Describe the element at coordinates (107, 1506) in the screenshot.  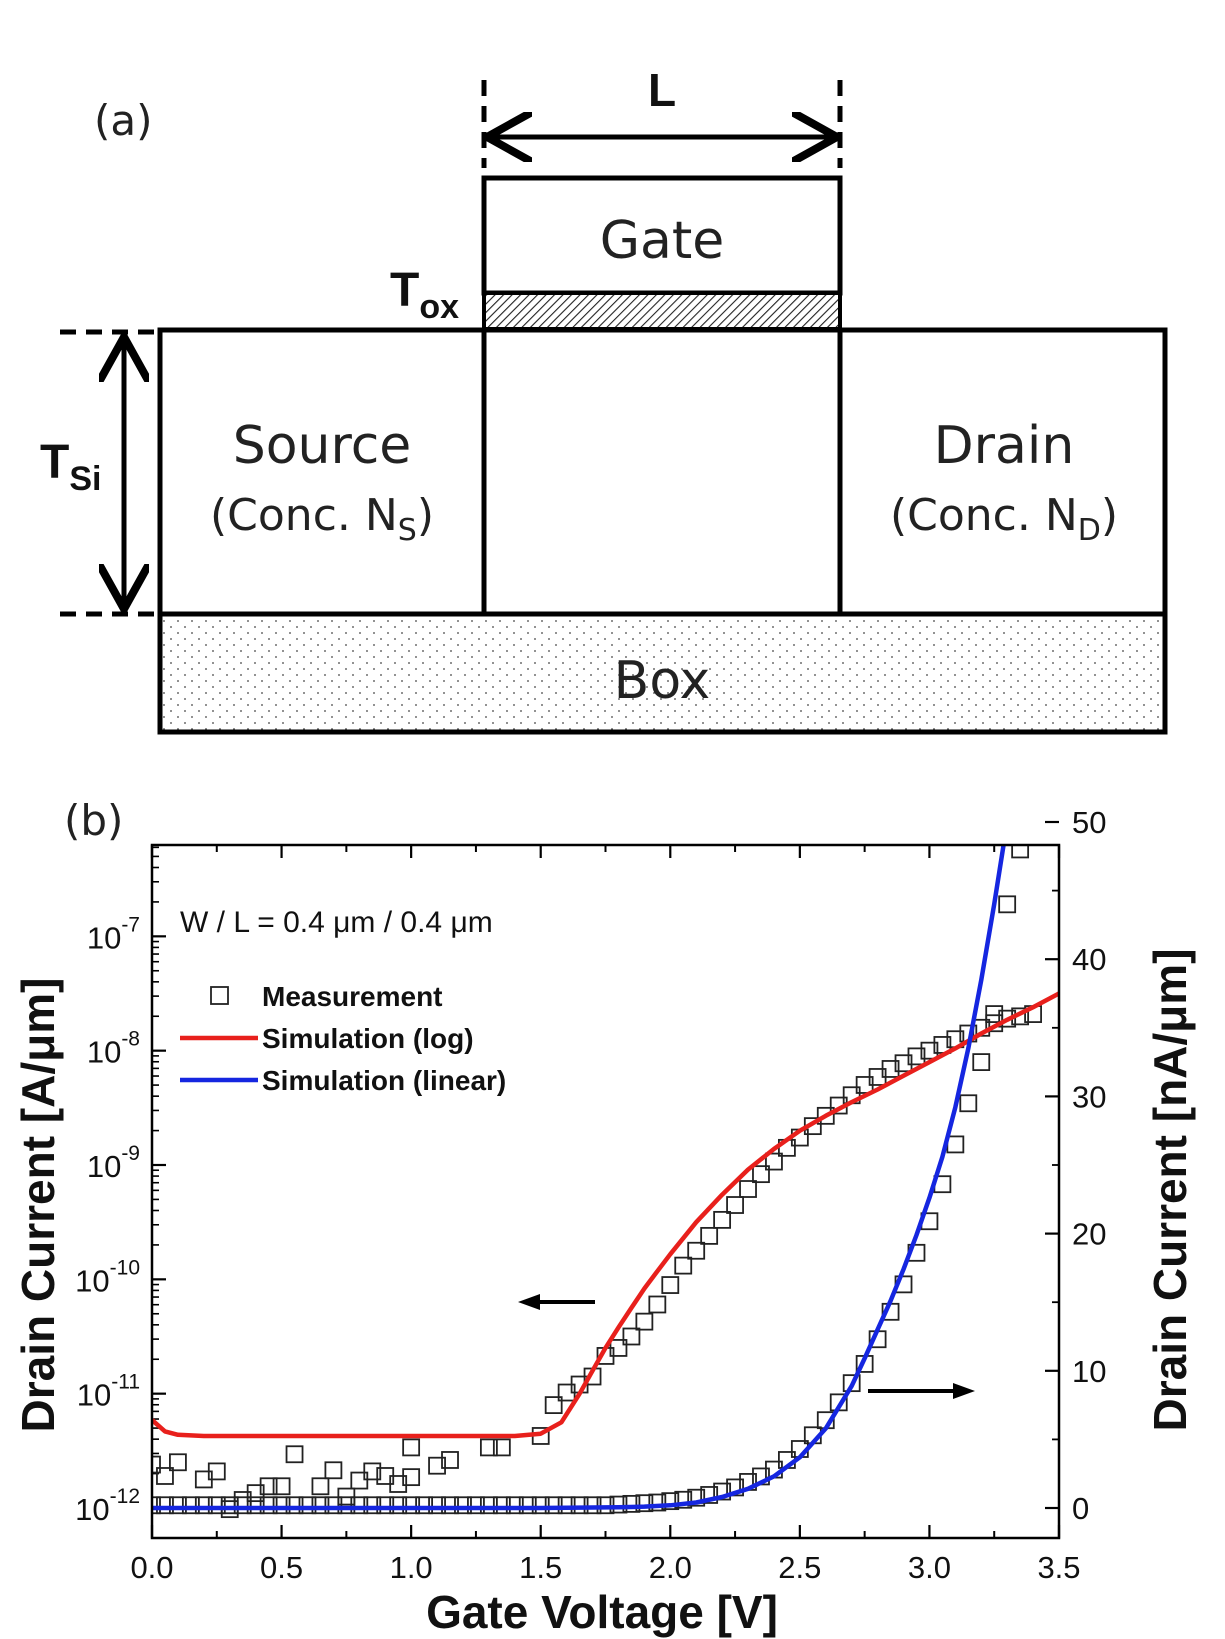
I see `y-left-tick-label: 10-12` at that location.